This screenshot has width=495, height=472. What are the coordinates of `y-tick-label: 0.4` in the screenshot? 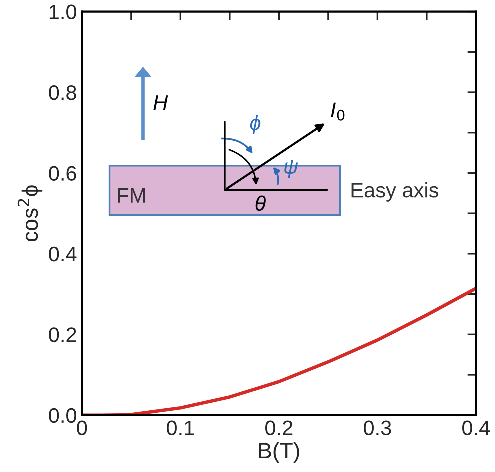 It's located at (63, 254).